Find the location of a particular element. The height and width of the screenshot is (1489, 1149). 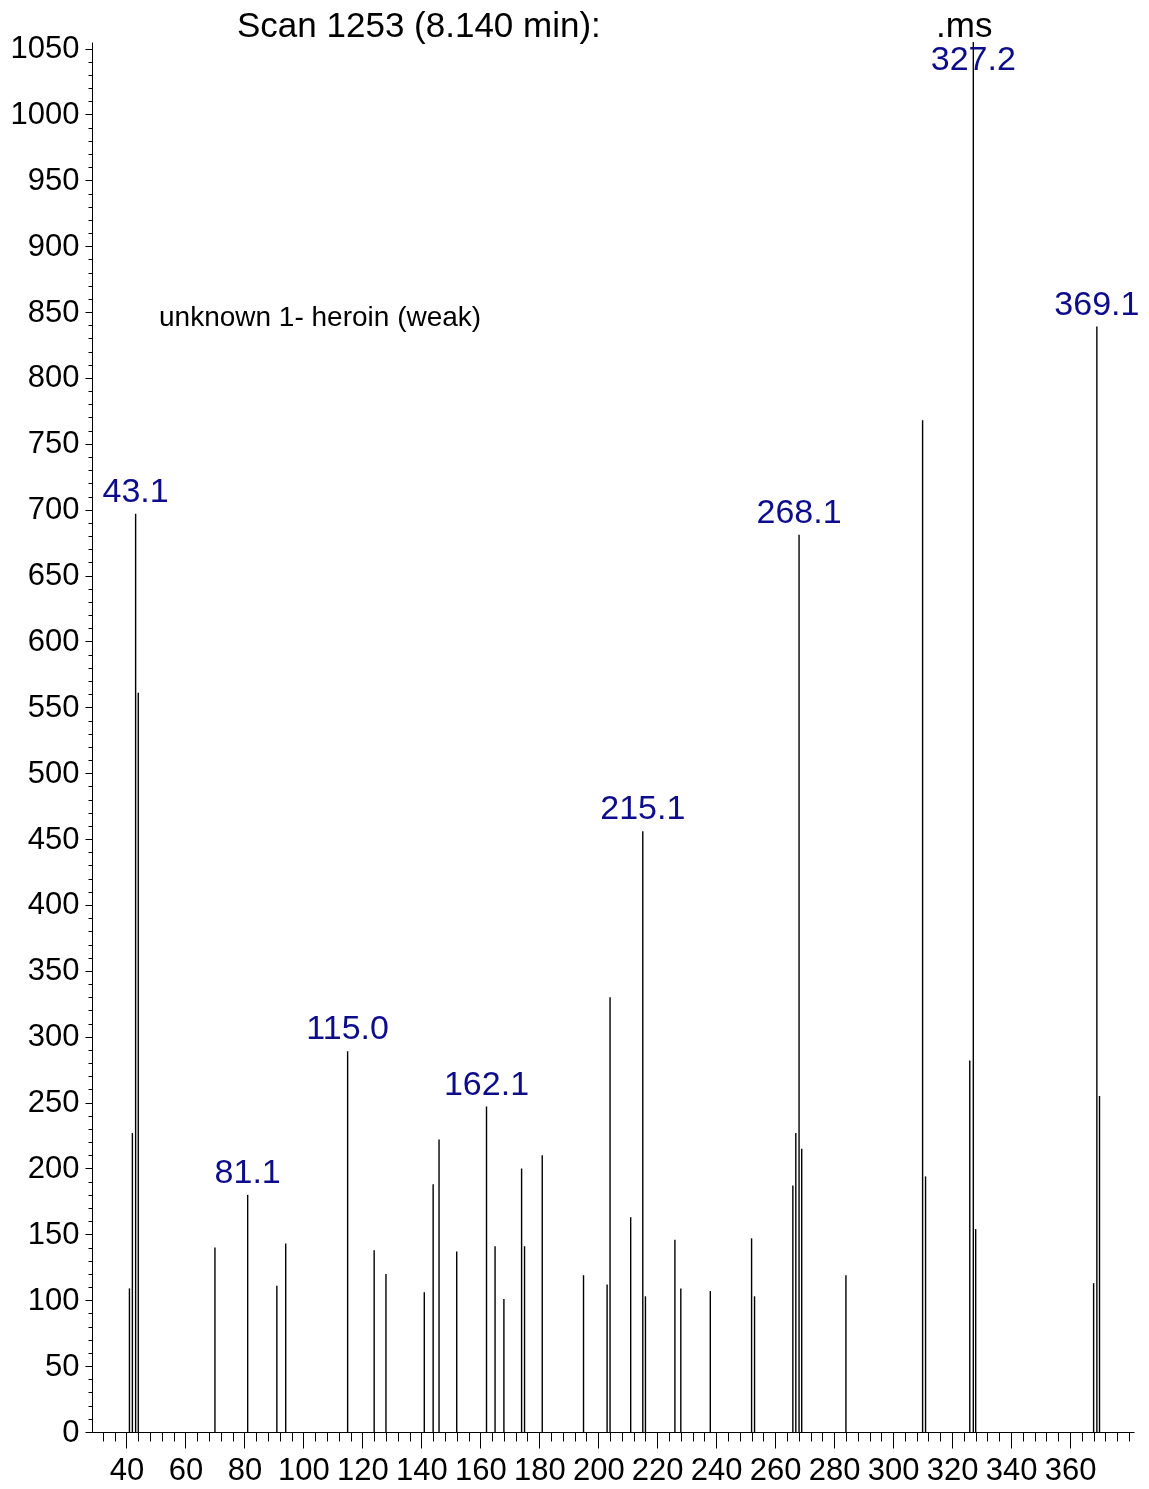

x-tick-label: 220 is located at coordinates (657, 1469).